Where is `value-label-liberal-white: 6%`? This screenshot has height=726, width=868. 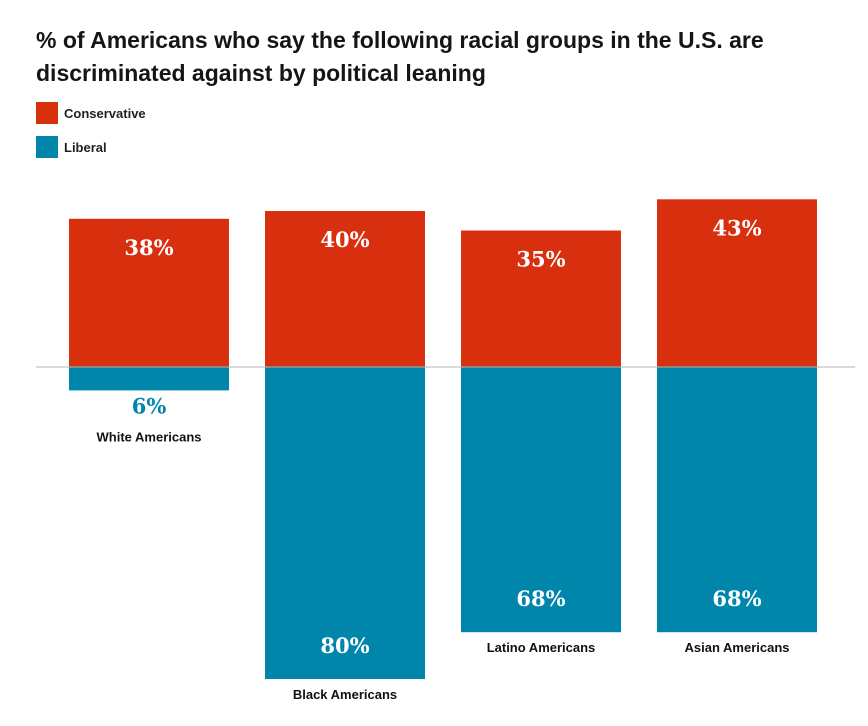 value-label-liberal-white: 6% is located at coordinates (149, 405).